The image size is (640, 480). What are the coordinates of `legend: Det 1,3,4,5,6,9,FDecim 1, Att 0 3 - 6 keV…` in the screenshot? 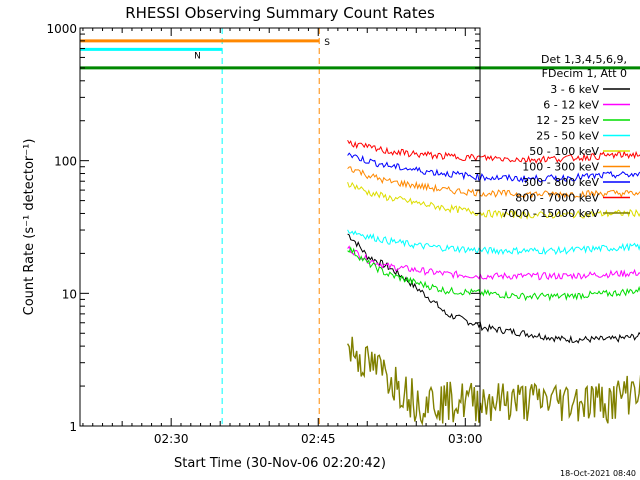 It's located at (565, 136).